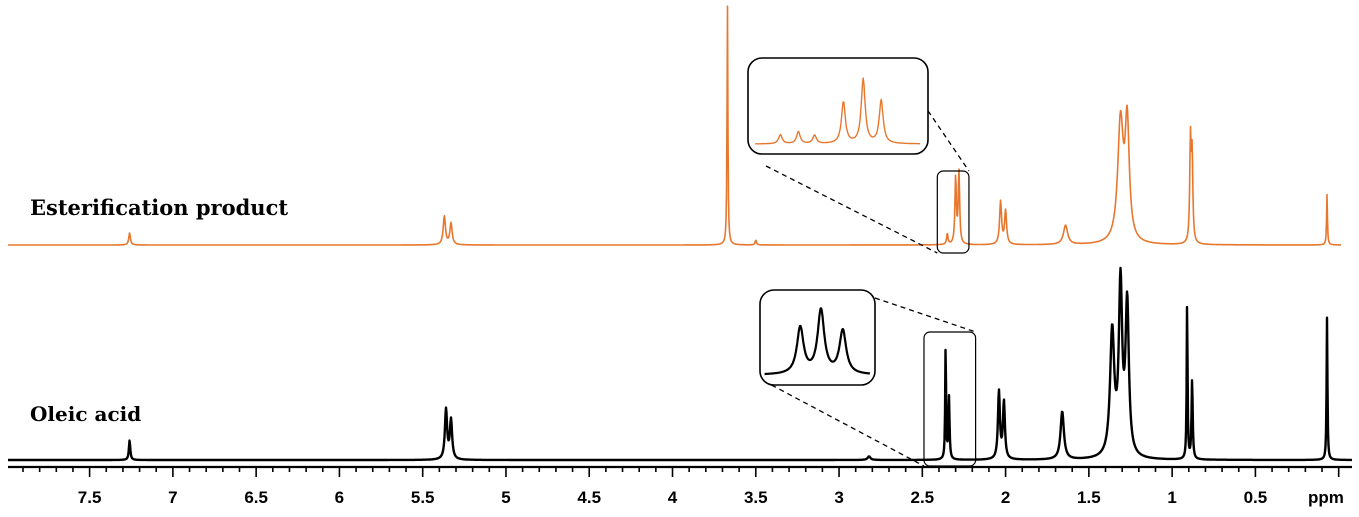 Image resolution: width=1359 pixels, height=517 pixels. Describe the element at coordinates (1171, 497) in the screenshot. I see `x-tick-label: 1` at that location.